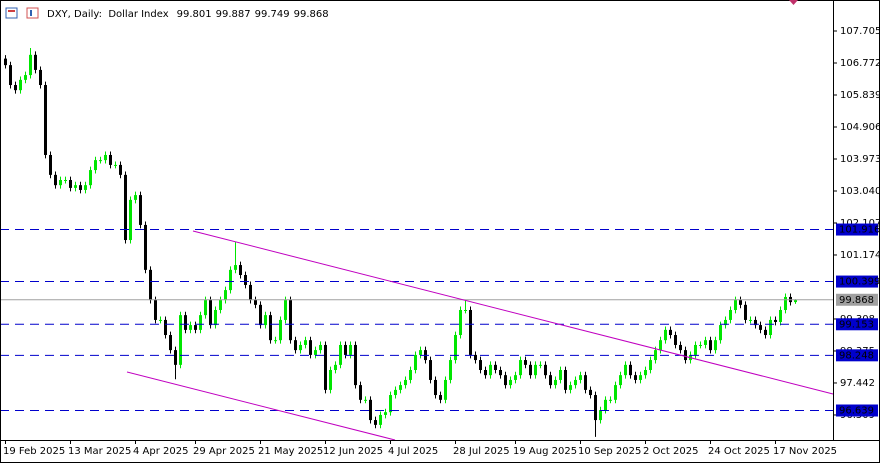 This screenshot has width=880, height=463. I want to click on y-tick-label: 104.906, so click(860, 127).